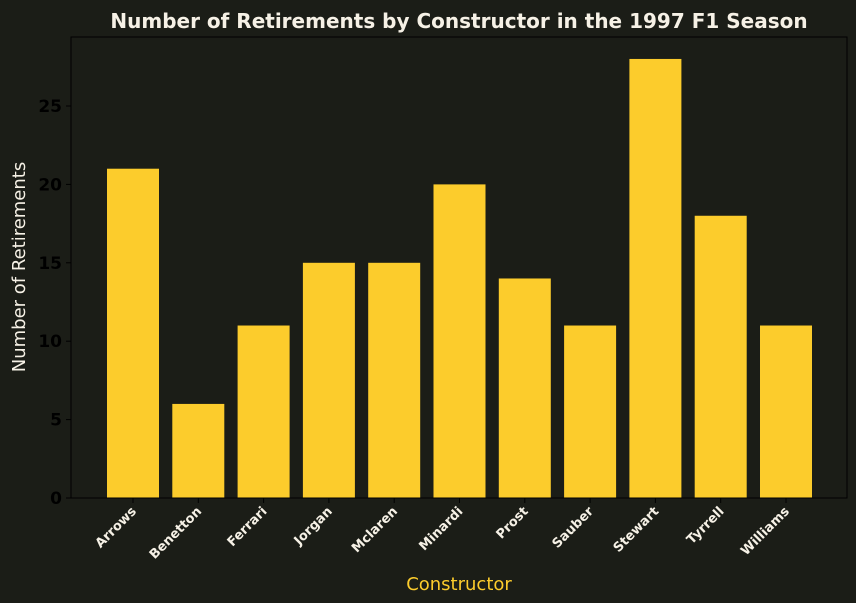  What do you see at coordinates (765, 531) in the screenshot?
I see `x-tick-label: Williams` at bounding box center [765, 531].